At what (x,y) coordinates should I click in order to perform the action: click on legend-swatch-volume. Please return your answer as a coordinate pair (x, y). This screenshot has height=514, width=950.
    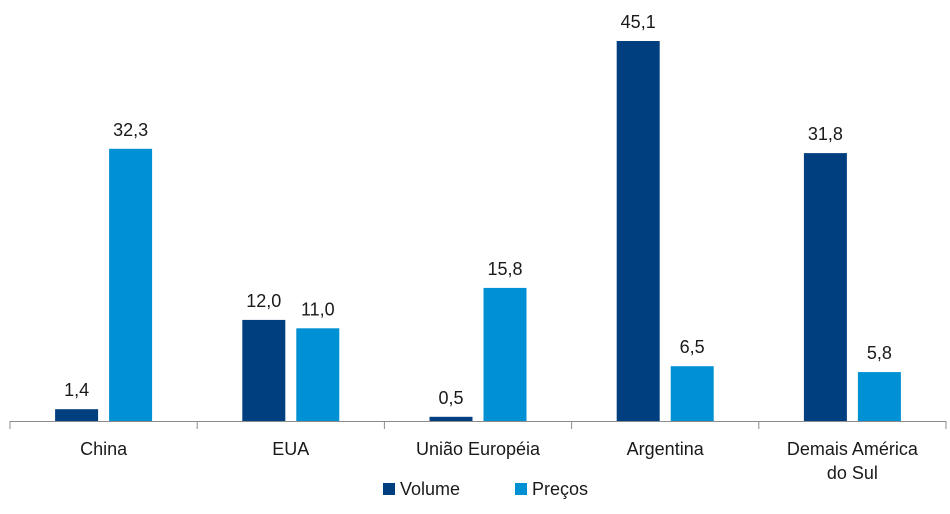
    Looking at the image, I should click on (389, 489).